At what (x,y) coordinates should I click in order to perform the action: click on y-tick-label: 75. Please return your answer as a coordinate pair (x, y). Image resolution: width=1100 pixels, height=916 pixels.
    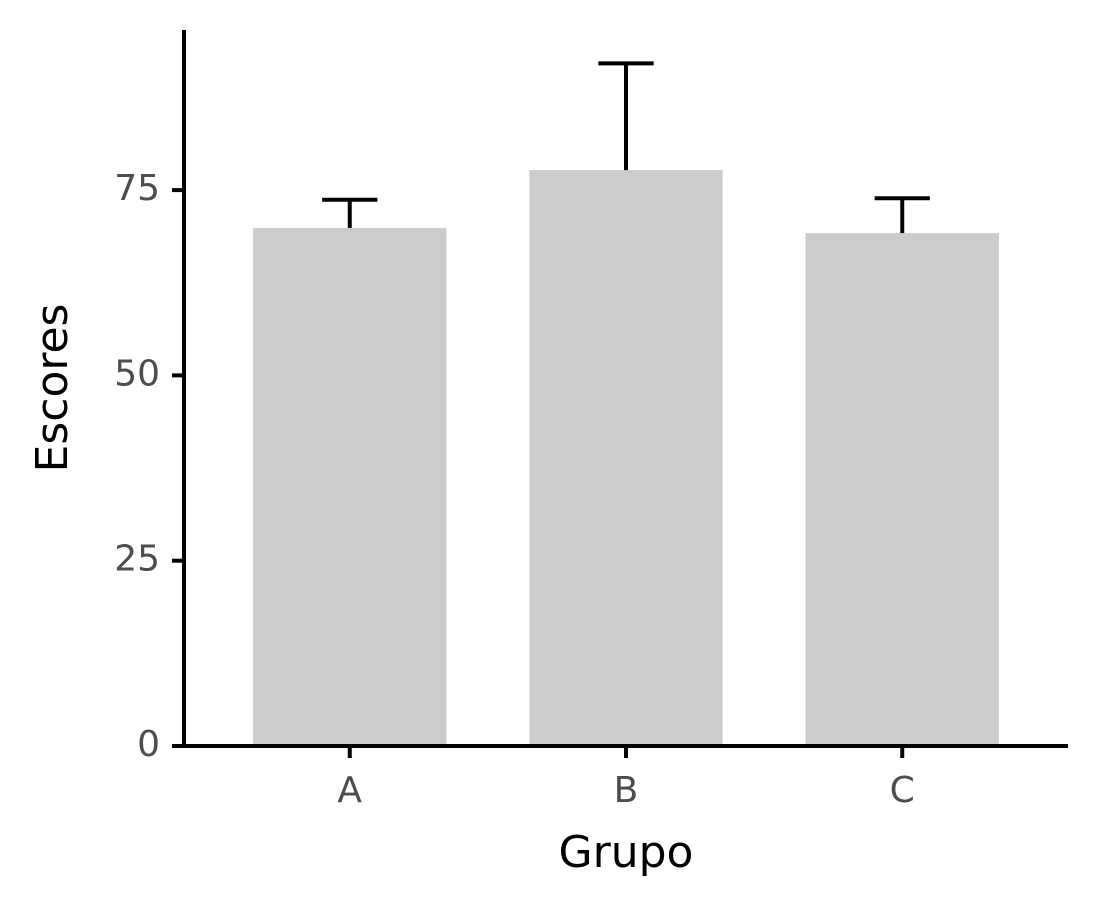
    Looking at the image, I should click on (137, 188).